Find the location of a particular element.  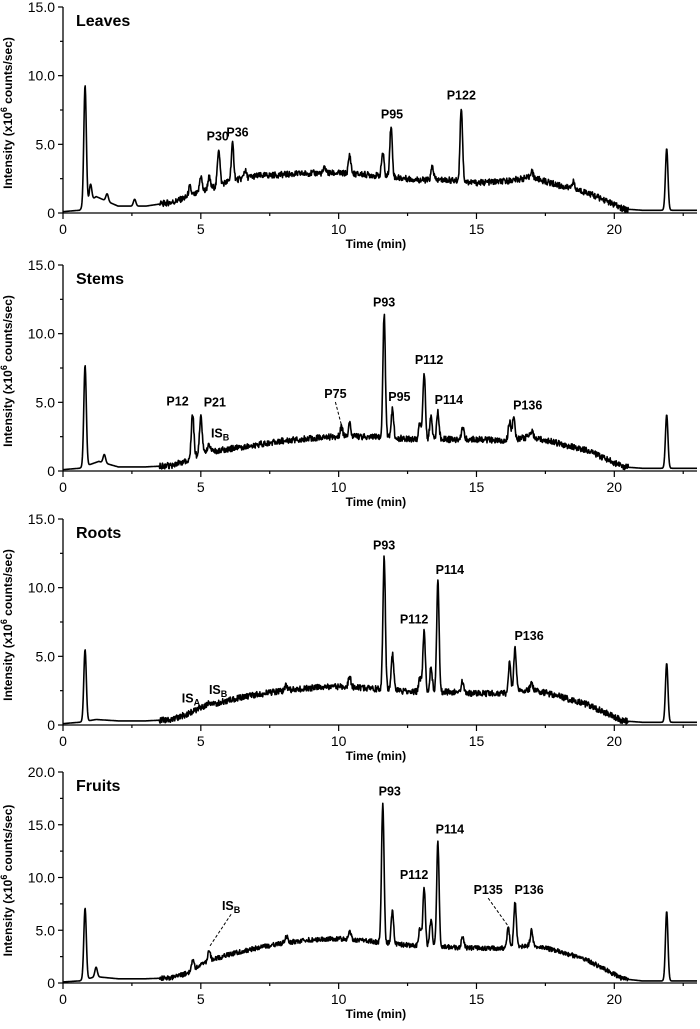

panel-title: Fruits is located at coordinates (98, 786).